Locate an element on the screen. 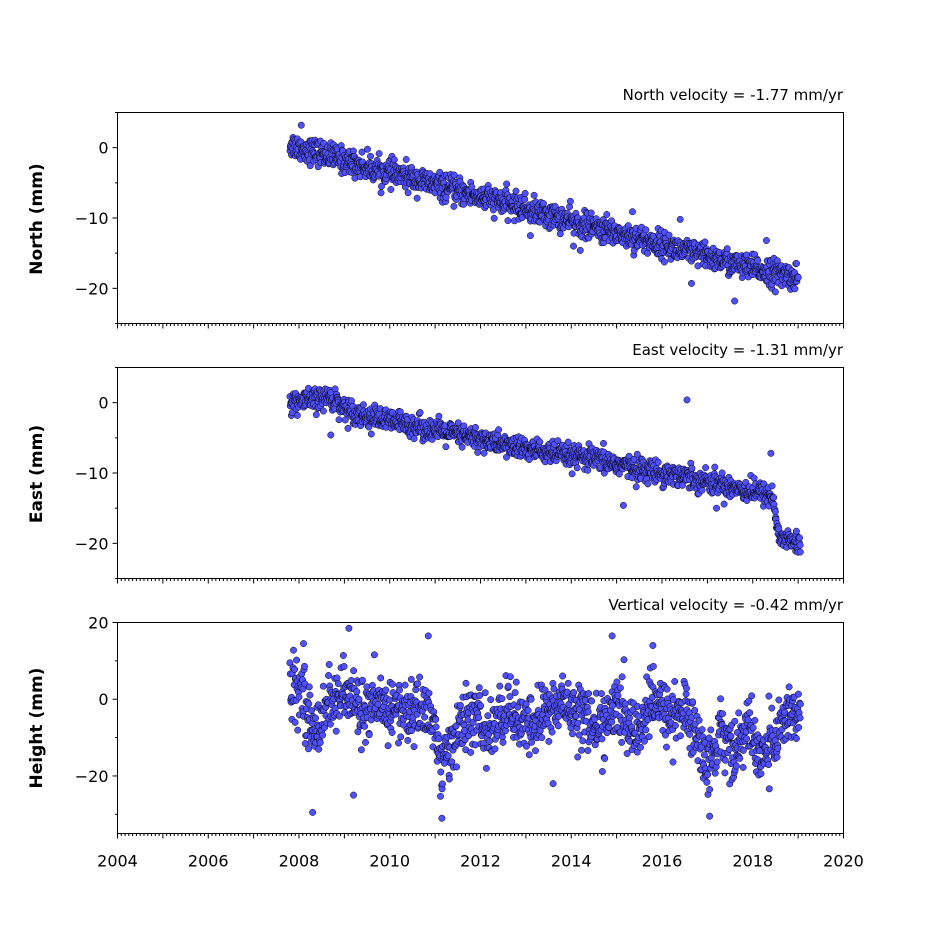  east-x-ticks is located at coordinates (480, 581).